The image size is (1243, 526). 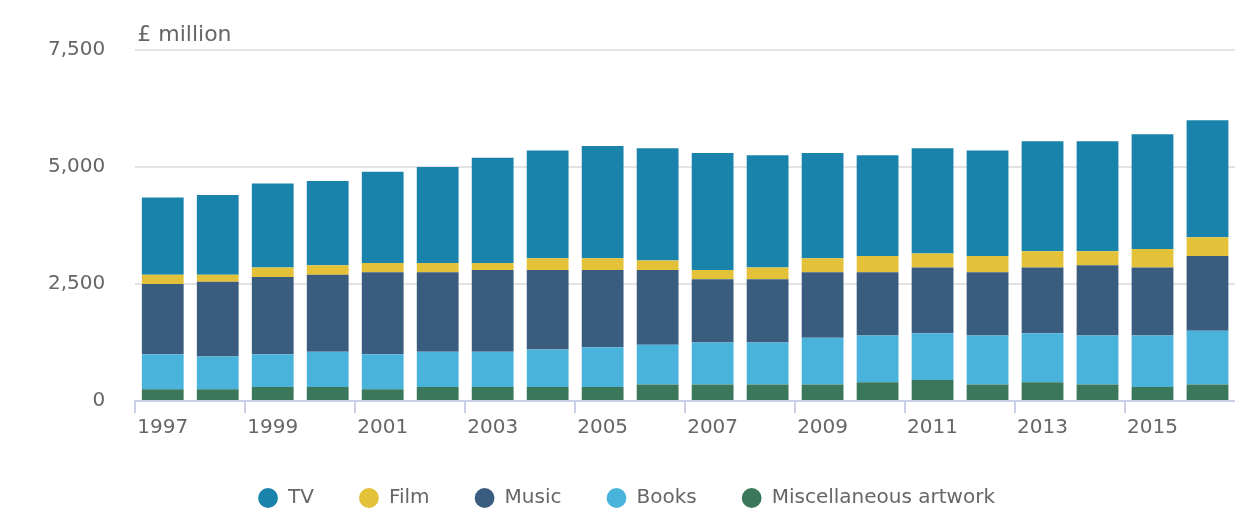 I want to click on legend-label: Film, so click(x=409, y=496).